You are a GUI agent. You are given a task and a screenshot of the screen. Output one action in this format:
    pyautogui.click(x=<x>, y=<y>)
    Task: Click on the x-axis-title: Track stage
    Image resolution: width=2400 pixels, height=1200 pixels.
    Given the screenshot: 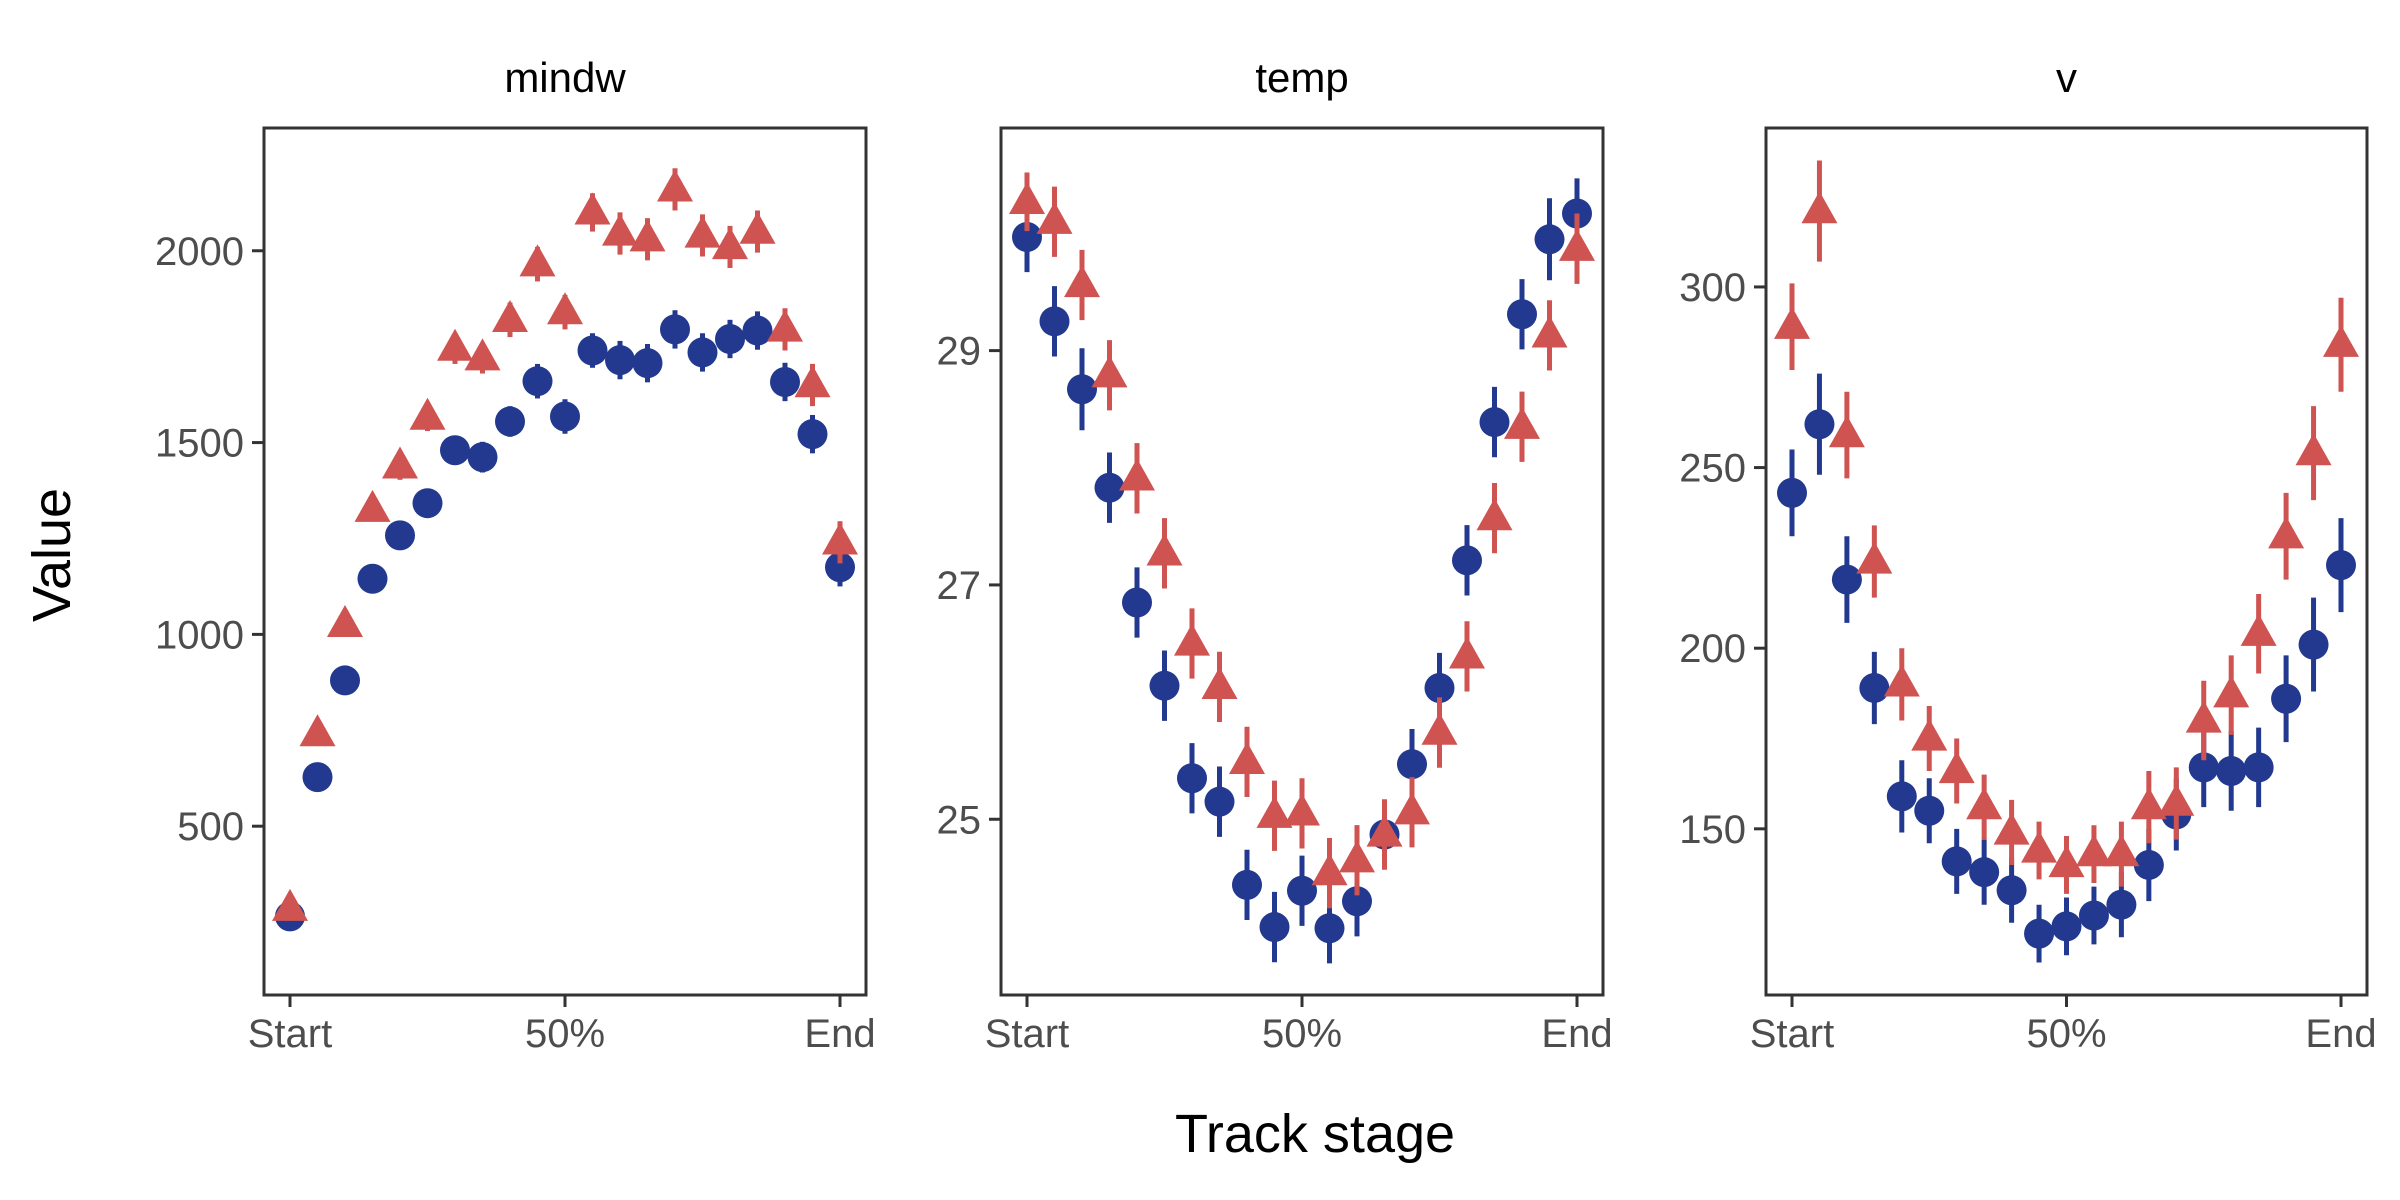 What is the action you would take?
    pyautogui.click(x=1315, y=1134)
    